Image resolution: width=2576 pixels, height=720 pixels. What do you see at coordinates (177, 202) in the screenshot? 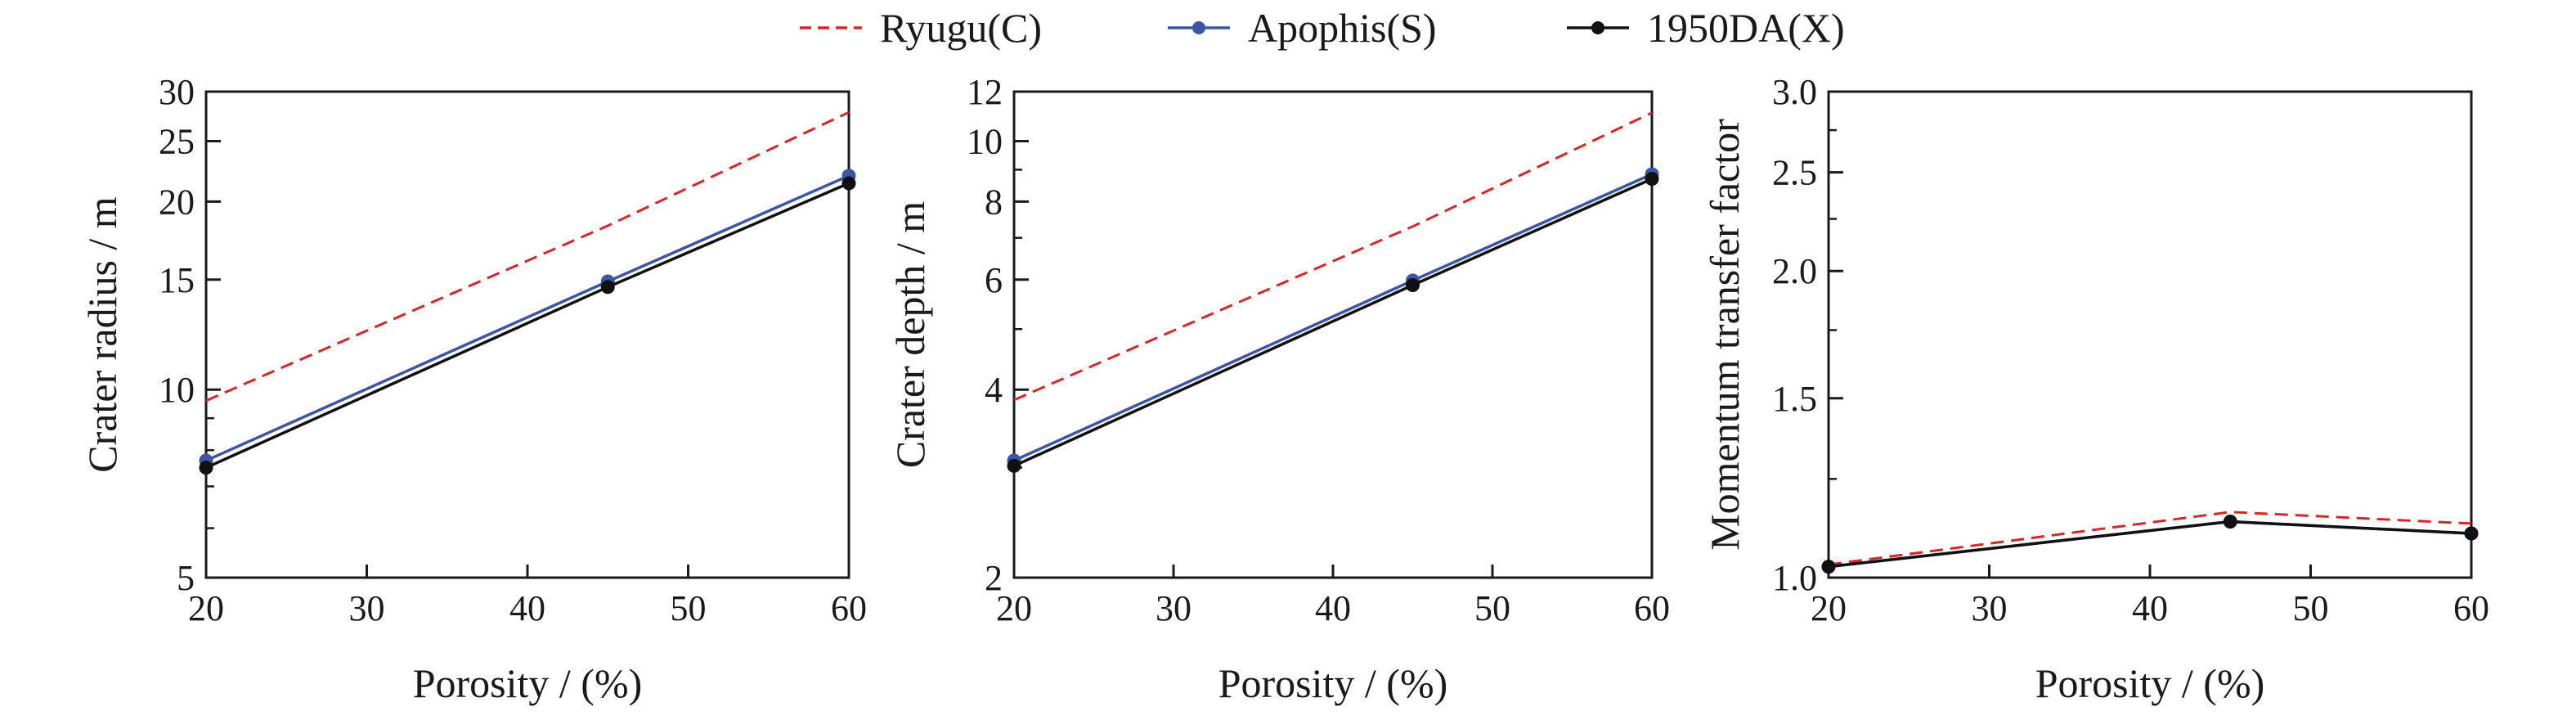
I see `crater-radius-y-tick-label: 20` at bounding box center [177, 202].